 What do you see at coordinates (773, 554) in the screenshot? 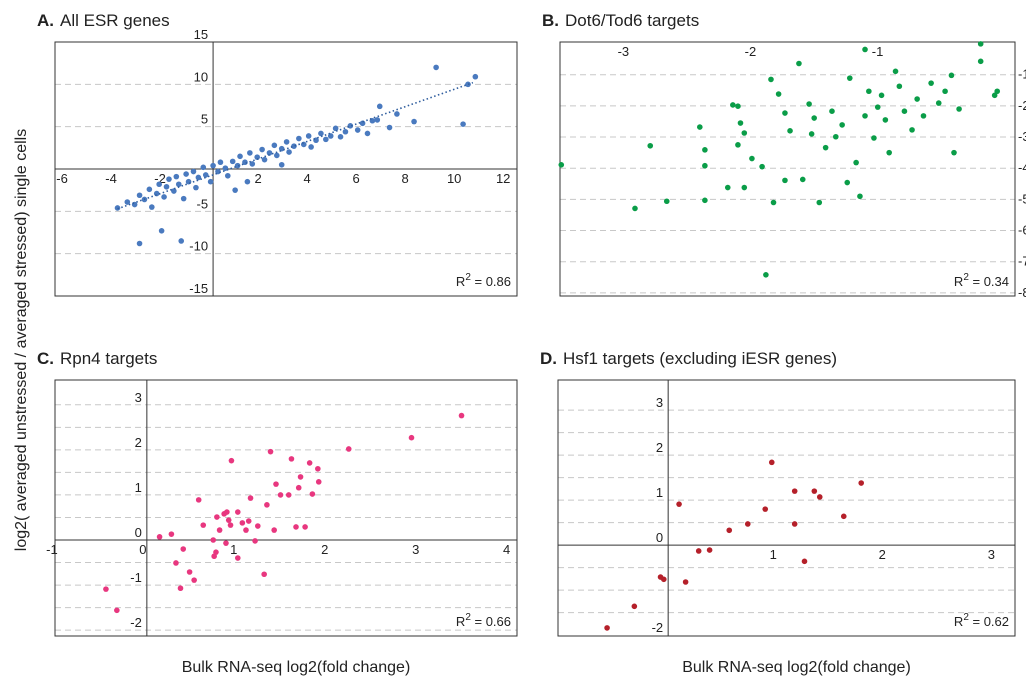
I see `x-tick-label: 1` at bounding box center [773, 554].